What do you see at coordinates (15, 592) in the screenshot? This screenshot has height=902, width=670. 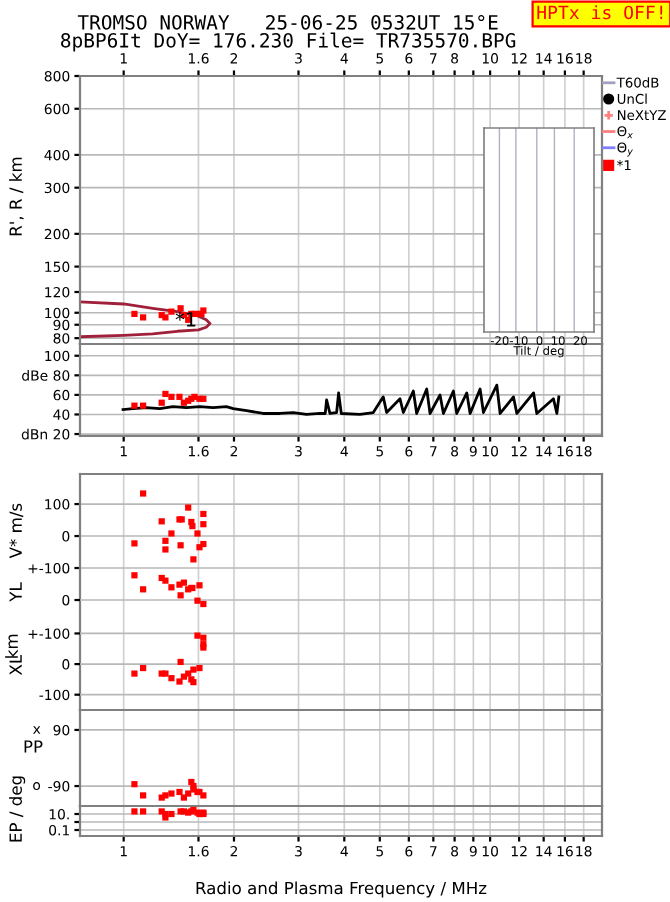 I see `y-axis-title: YL` at bounding box center [15, 592].